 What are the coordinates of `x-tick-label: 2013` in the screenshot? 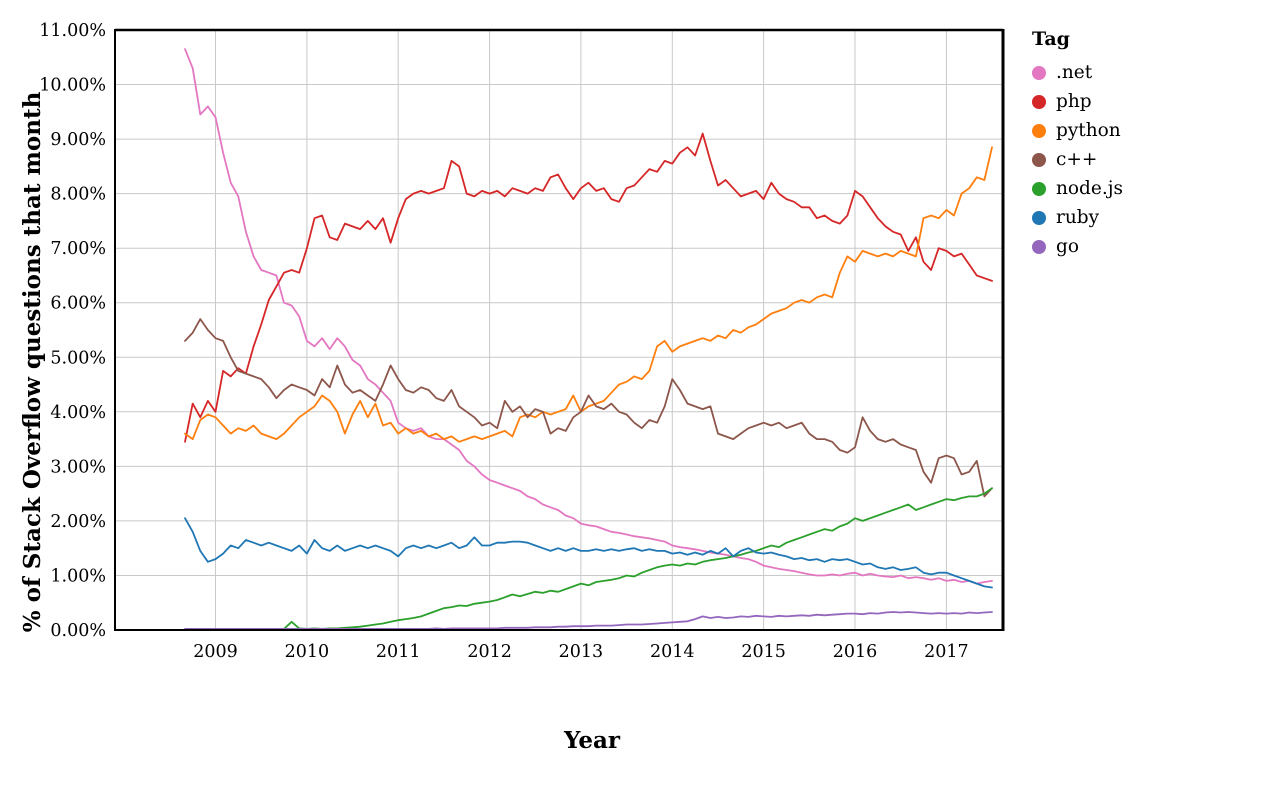 It's located at (581, 652).